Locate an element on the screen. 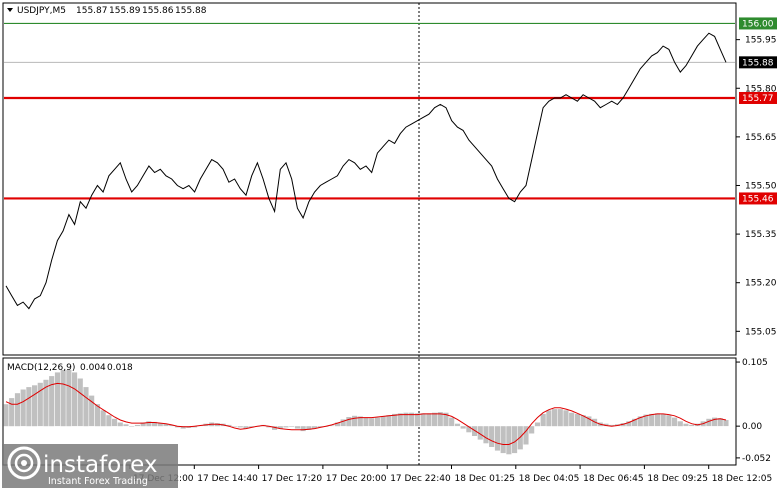  current-price-label: 155.88 is located at coordinates (758, 63).